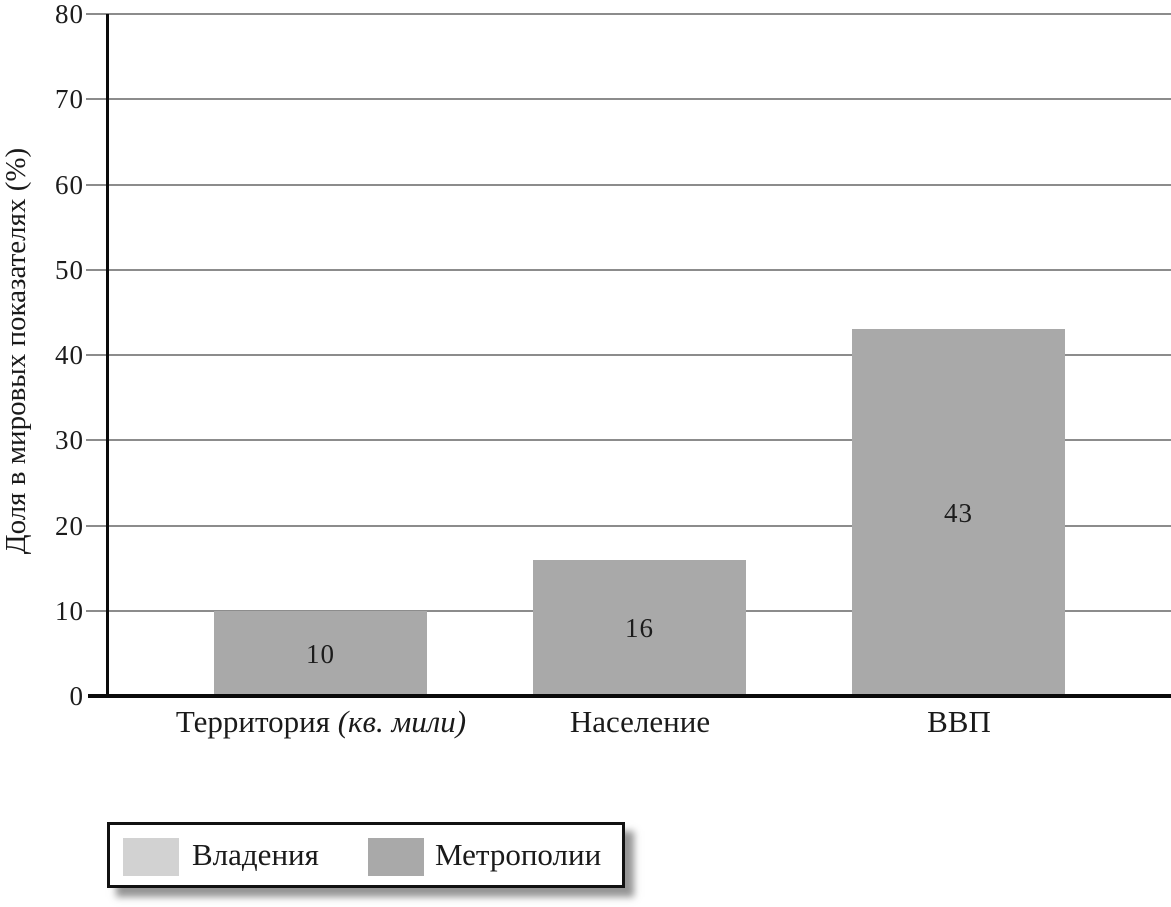  Describe the element at coordinates (107, 355) in the screenshot. I see `y-axis-line` at that location.